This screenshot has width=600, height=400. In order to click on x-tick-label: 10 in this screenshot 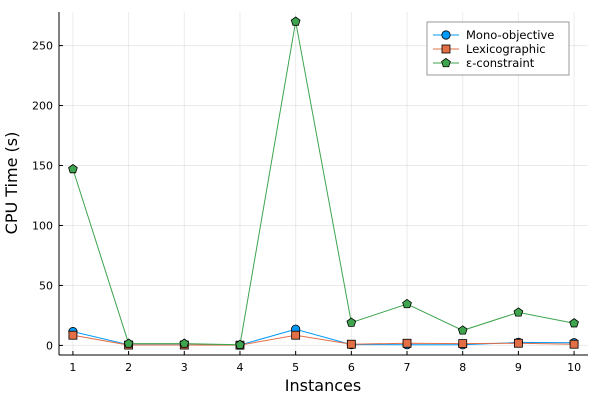, I will do `click(574, 367)`.